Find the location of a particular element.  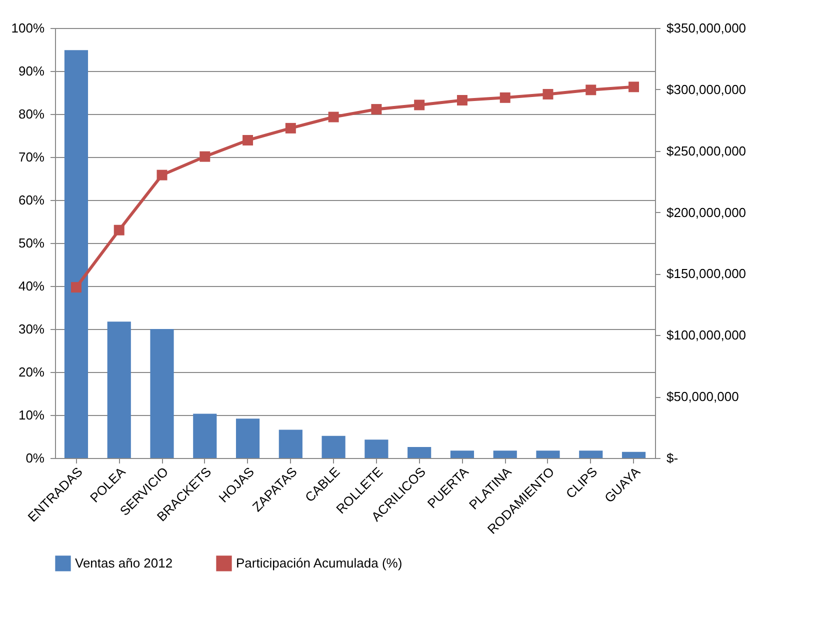

y-tick-label: 100% is located at coordinates (28, 28).